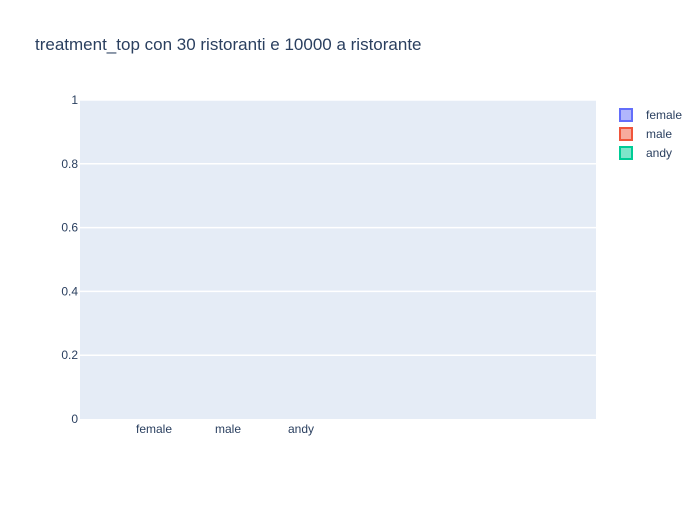  Describe the element at coordinates (659, 153) in the screenshot. I see `legend-label: andy` at that location.